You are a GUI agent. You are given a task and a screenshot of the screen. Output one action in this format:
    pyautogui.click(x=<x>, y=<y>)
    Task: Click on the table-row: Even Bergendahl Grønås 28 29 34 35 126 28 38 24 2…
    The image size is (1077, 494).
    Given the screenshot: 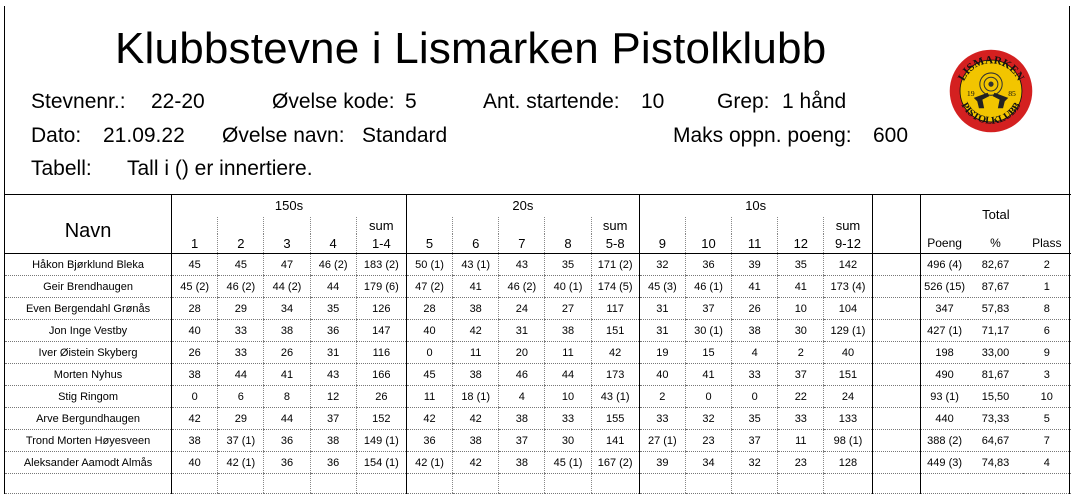 What is the action you would take?
    pyautogui.click(x=538, y=308)
    